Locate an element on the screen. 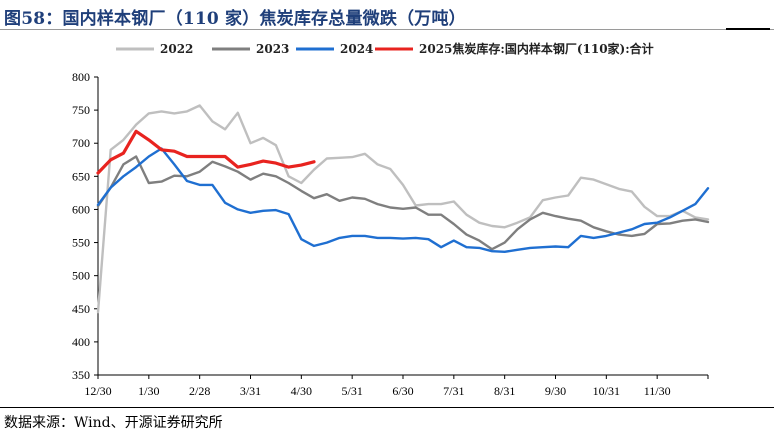 This screenshot has height=437, width=774. source-note: 数据来源：Wind、开源证券研究所 is located at coordinates (113, 423).